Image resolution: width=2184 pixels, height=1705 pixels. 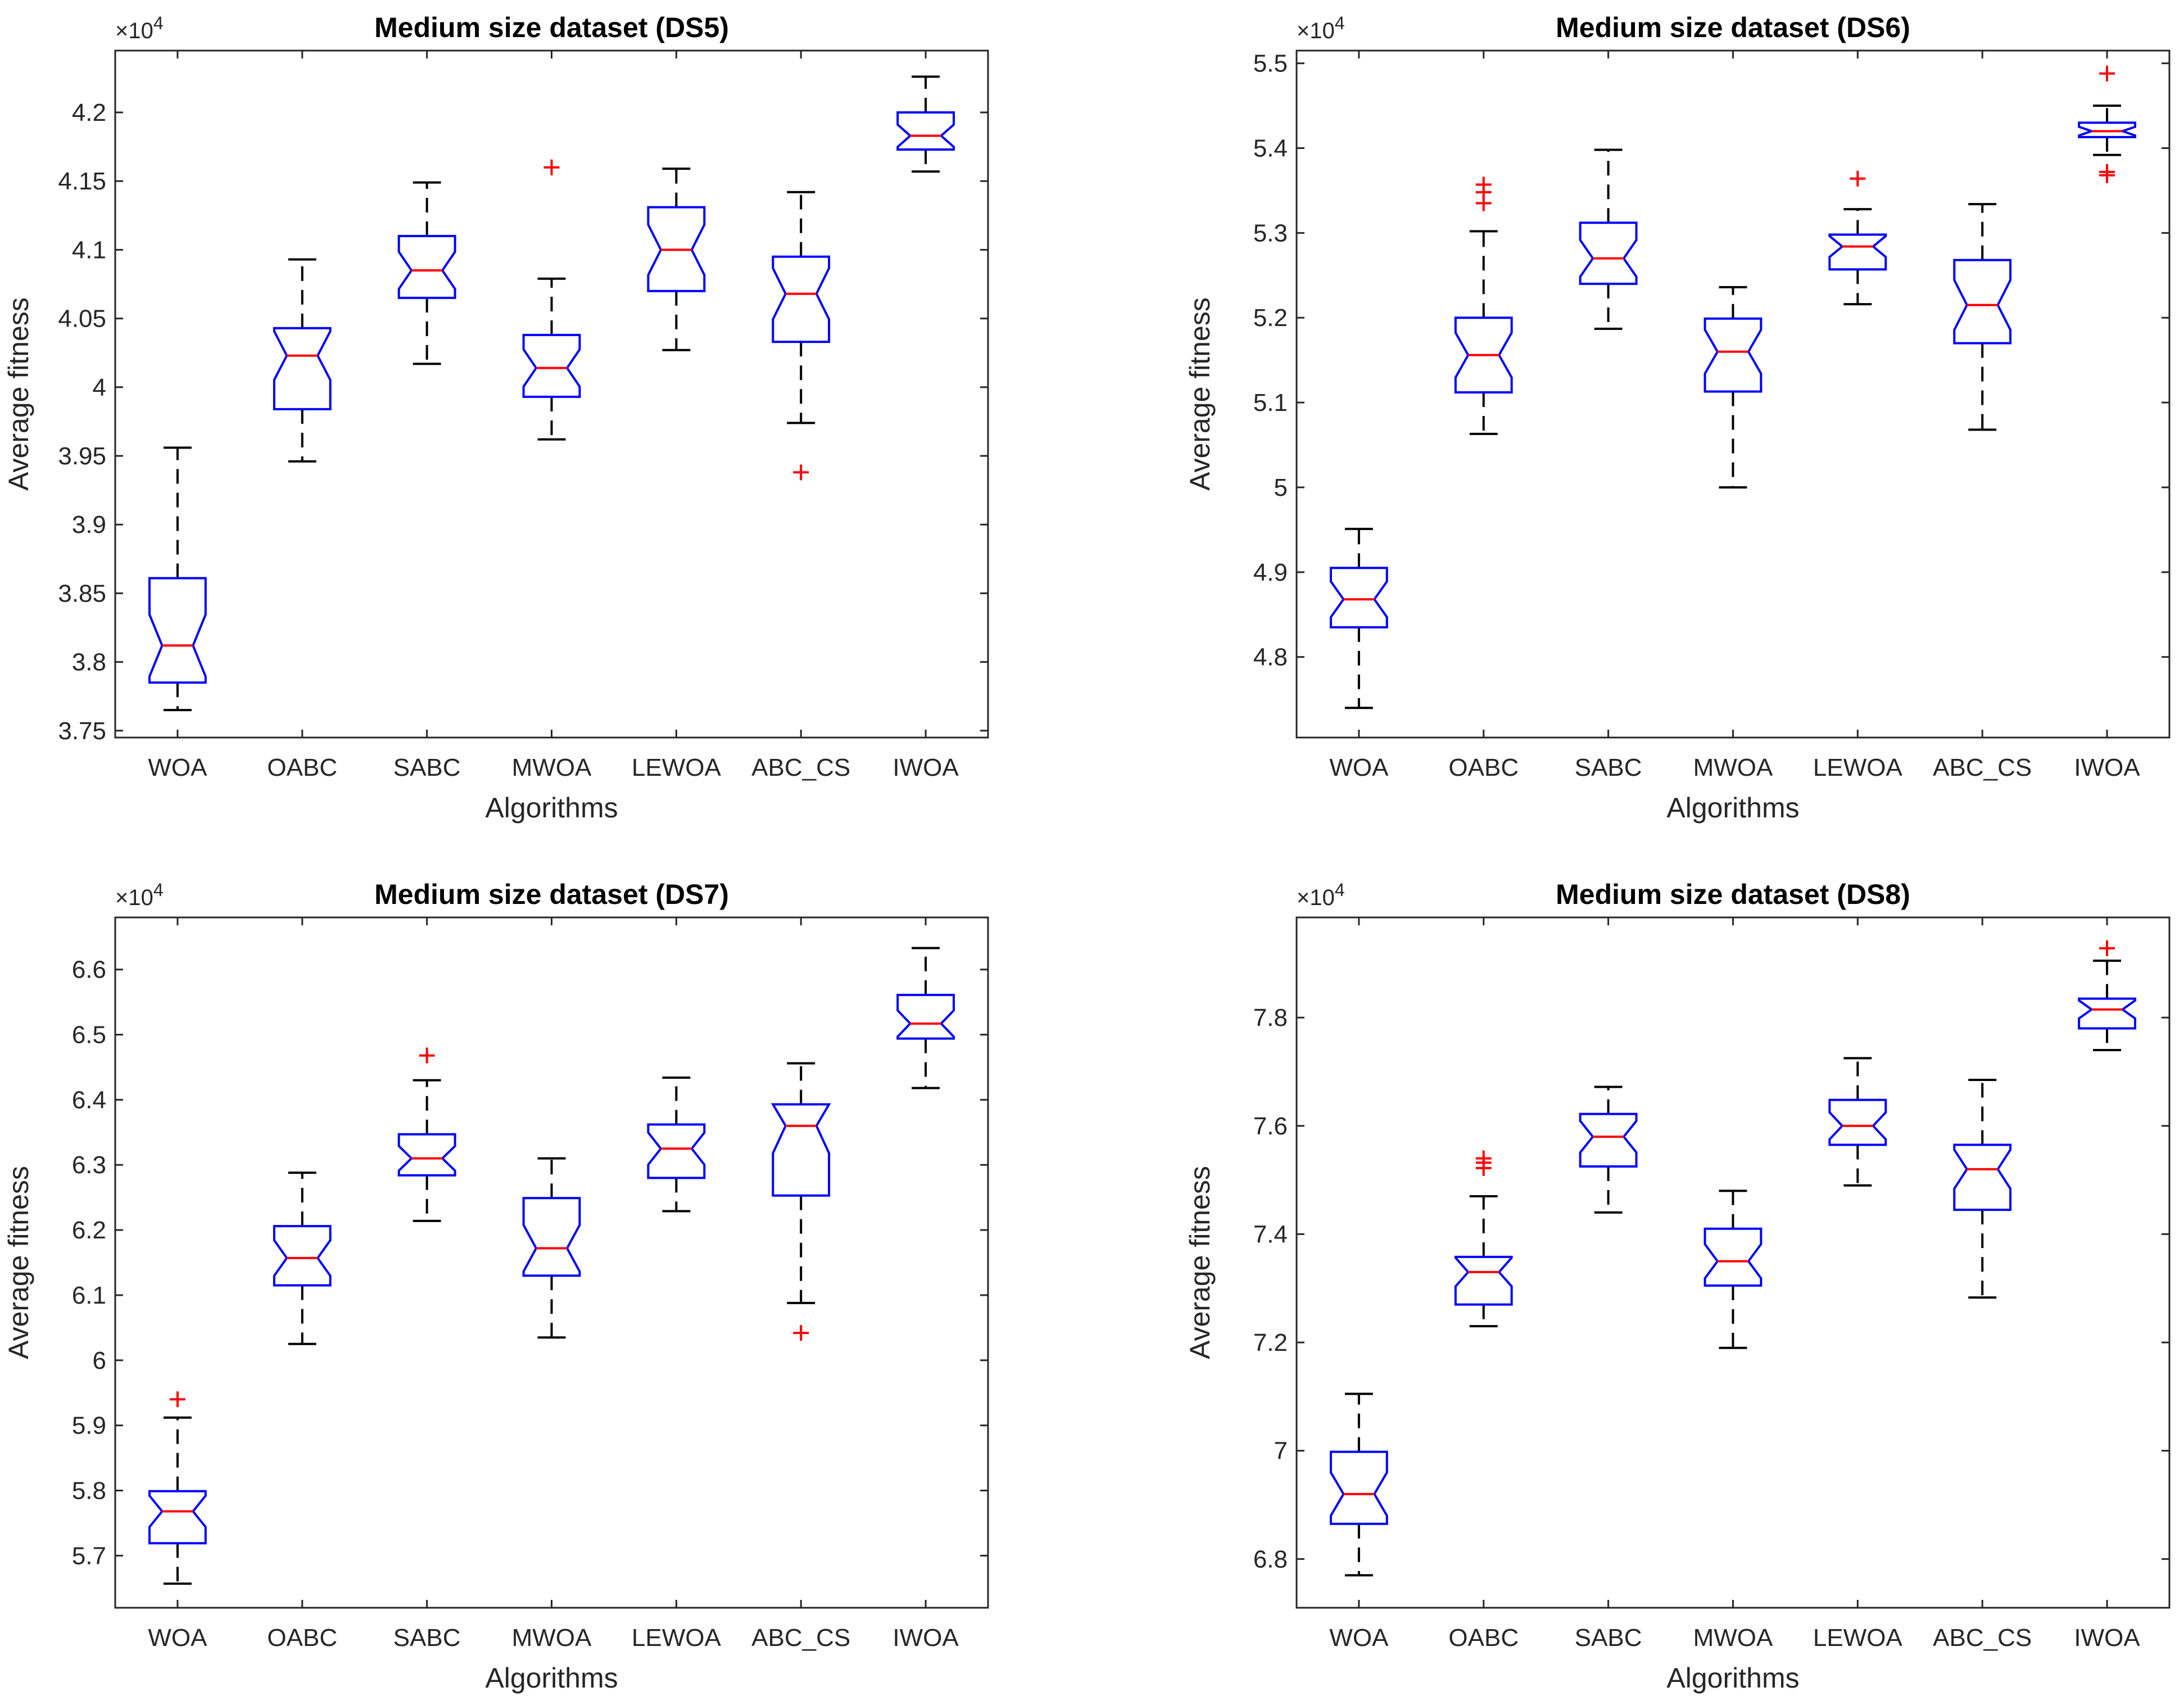 What do you see at coordinates (89, 1426) in the screenshot?
I see `y-tick-label: 5.9` at bounding box center [89, 1426].